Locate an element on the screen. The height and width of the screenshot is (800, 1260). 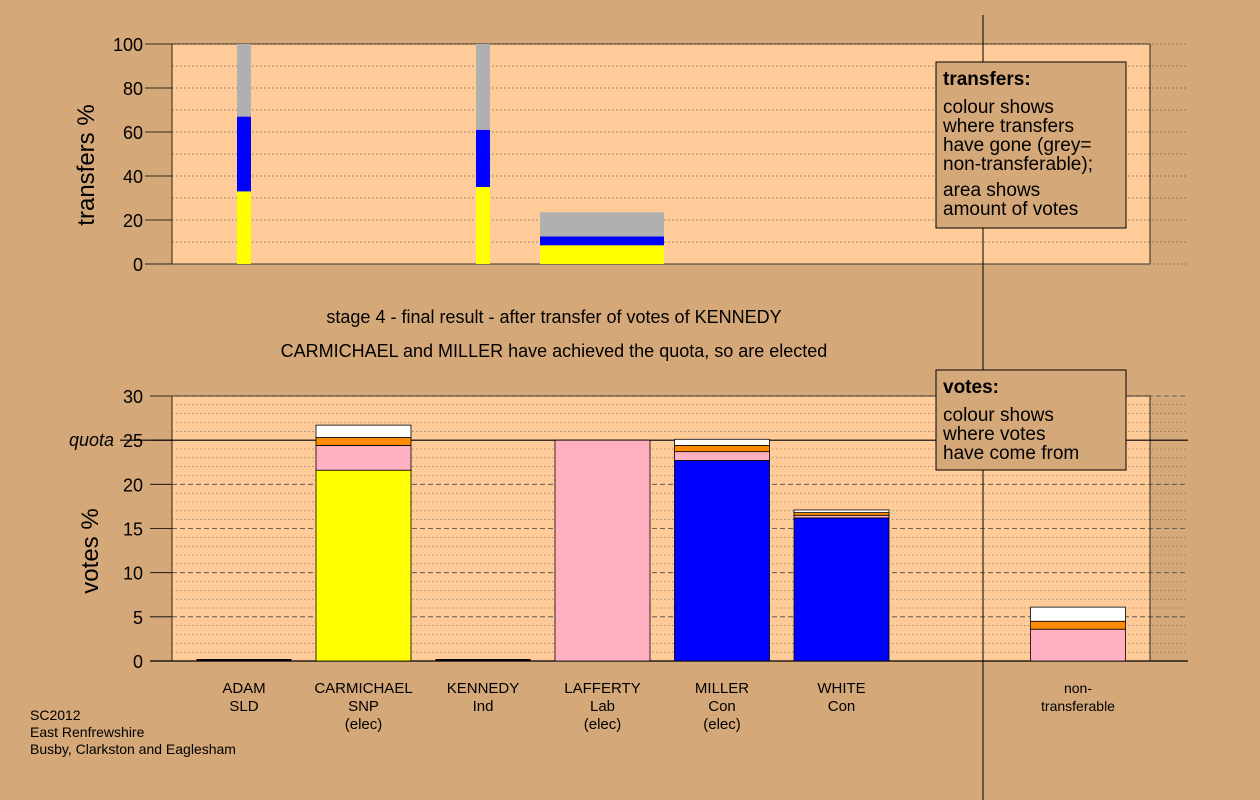
transfers-y-tick-label: 60 is located at coordinates (133, 133).